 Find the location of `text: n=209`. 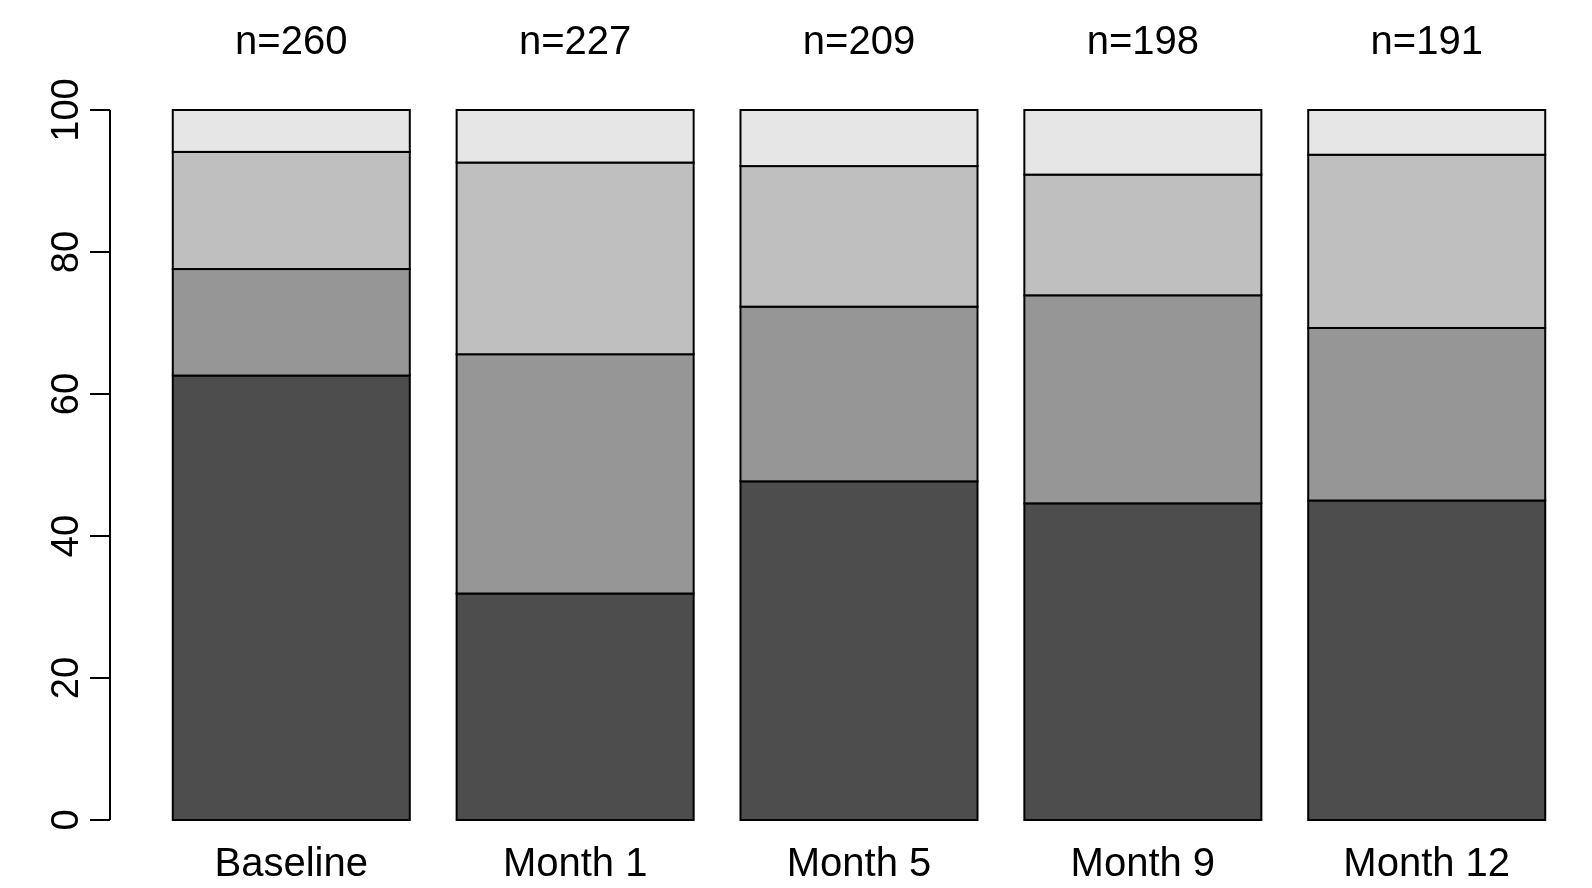

text: n=209 is located at coordinates (859, 40).